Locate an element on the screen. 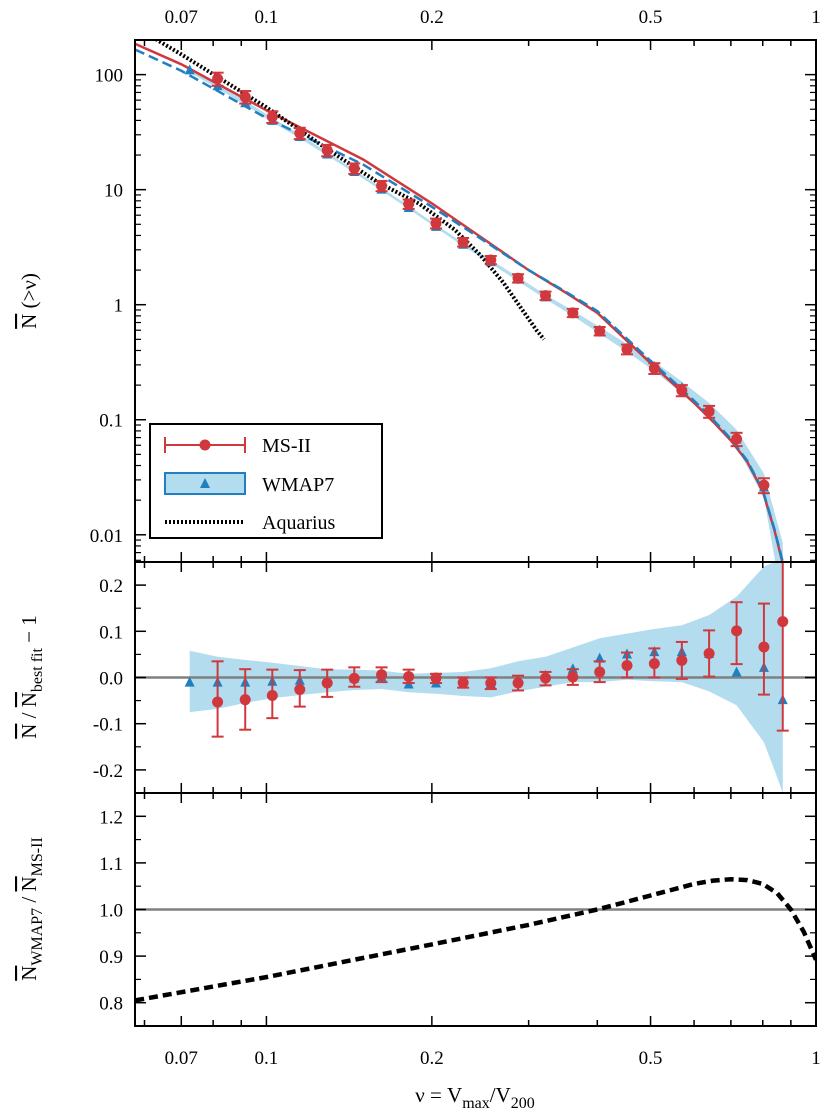 The width and height of the screenshot is (830, 1116). y-tick-label: 0.01 is located at coordinates (106, 536).